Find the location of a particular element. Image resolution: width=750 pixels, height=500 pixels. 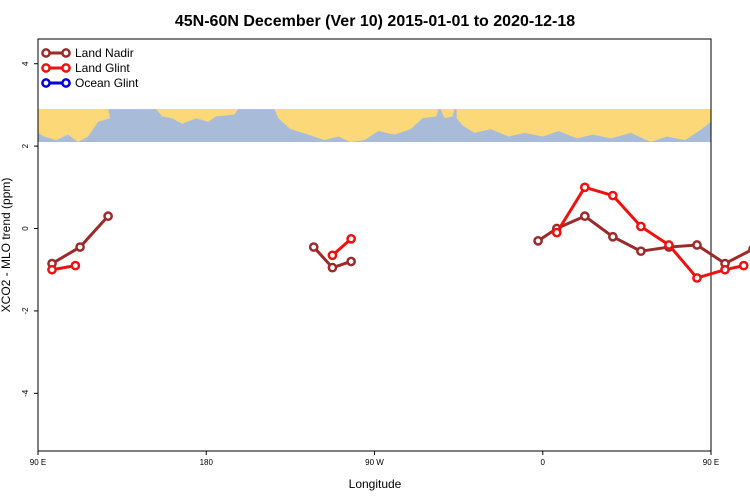

x-tick-label: 0 is located at coordinates (543, 462).